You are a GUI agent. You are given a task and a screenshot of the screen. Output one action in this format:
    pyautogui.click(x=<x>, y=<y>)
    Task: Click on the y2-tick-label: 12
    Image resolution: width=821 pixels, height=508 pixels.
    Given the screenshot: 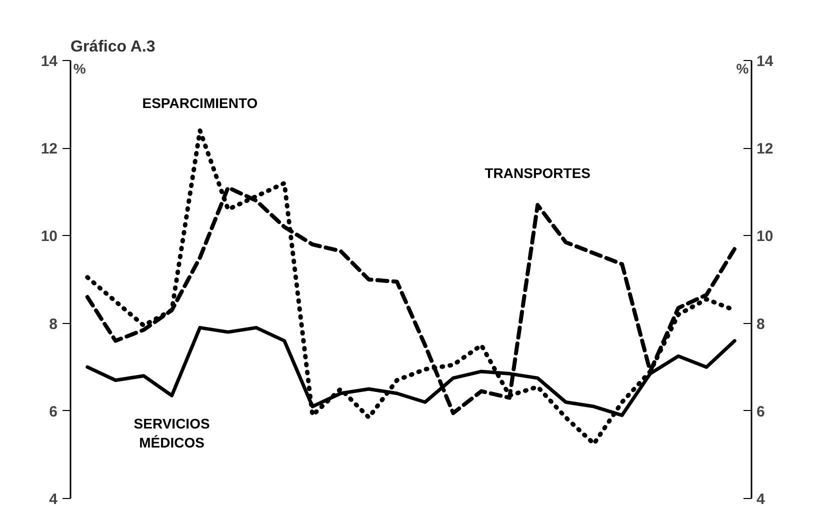 What is the action you would take?
    pyautogui.click(x=765, y=149)
    